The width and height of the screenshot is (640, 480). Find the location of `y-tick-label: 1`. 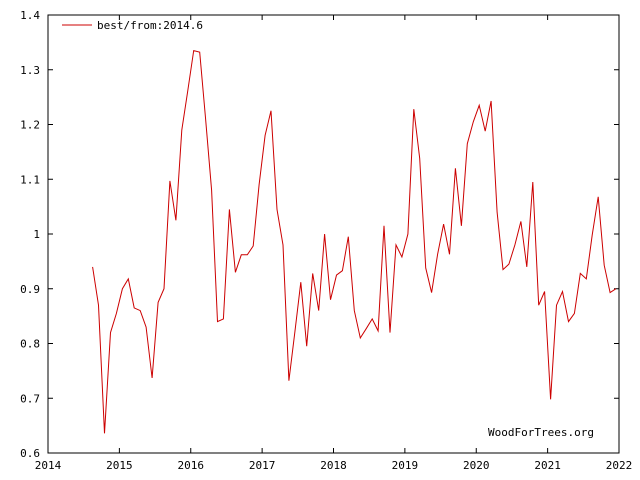

y-tick-label: 1 is located at coordinates (36, 234).